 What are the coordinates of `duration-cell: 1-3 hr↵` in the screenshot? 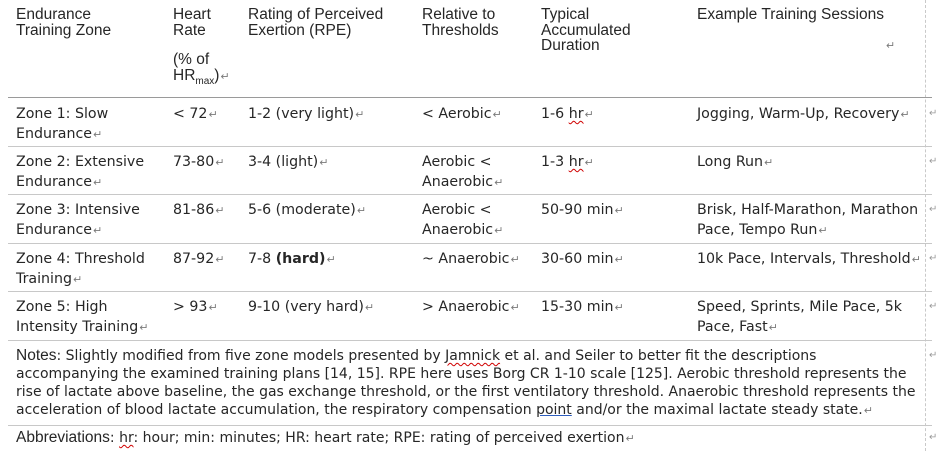 It's located at (567, 162).